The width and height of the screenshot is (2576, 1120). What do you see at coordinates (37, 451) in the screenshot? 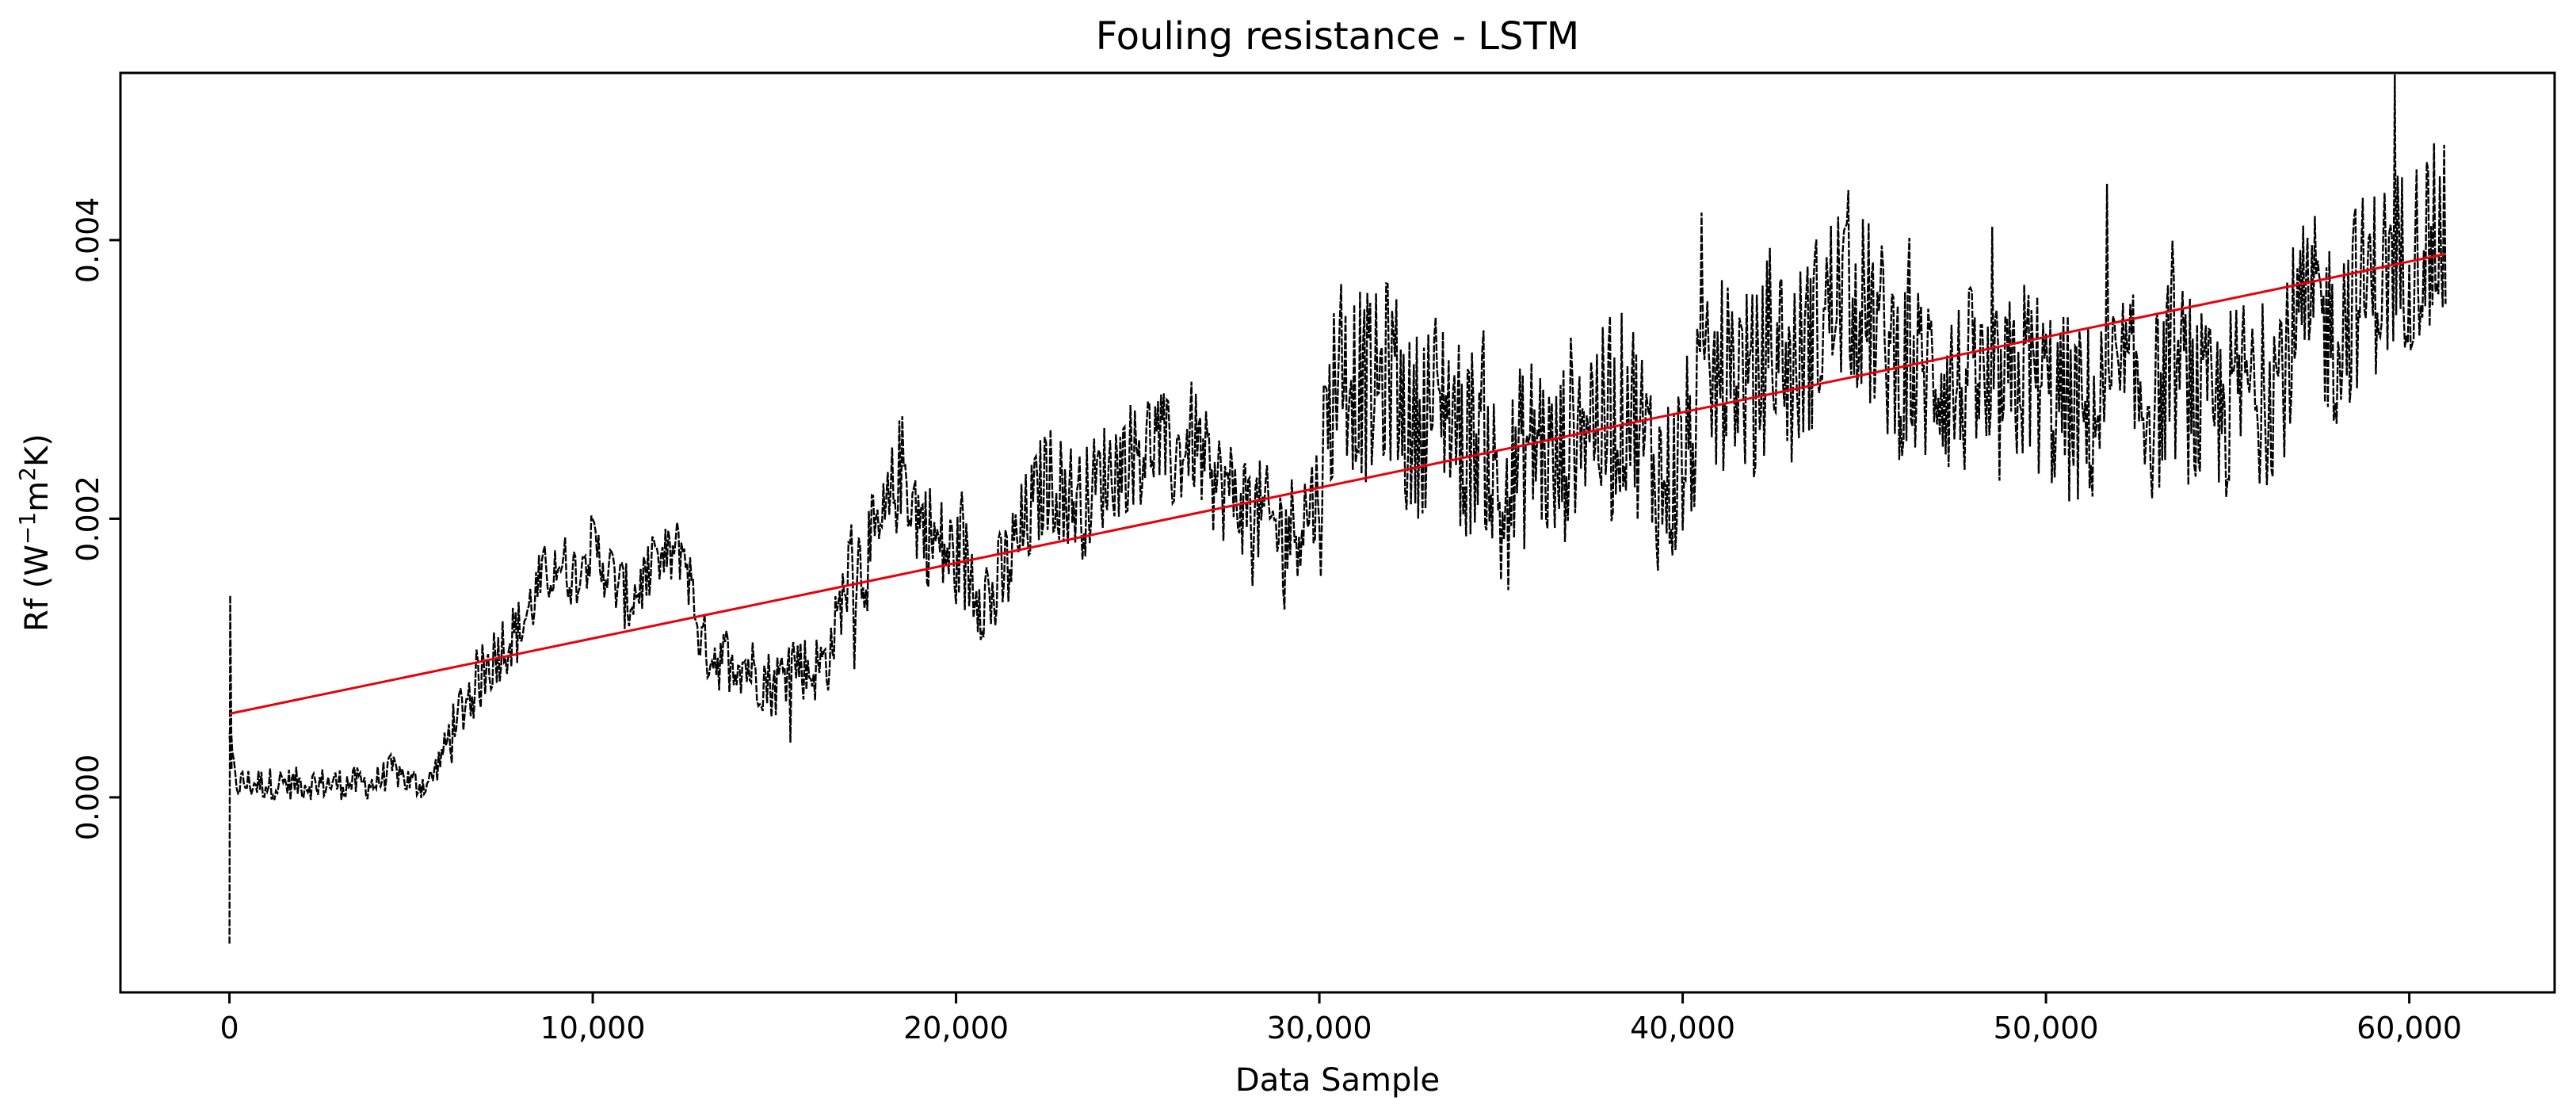
I see `y-axis-label-end: K)` at bounding box center [37, 451].